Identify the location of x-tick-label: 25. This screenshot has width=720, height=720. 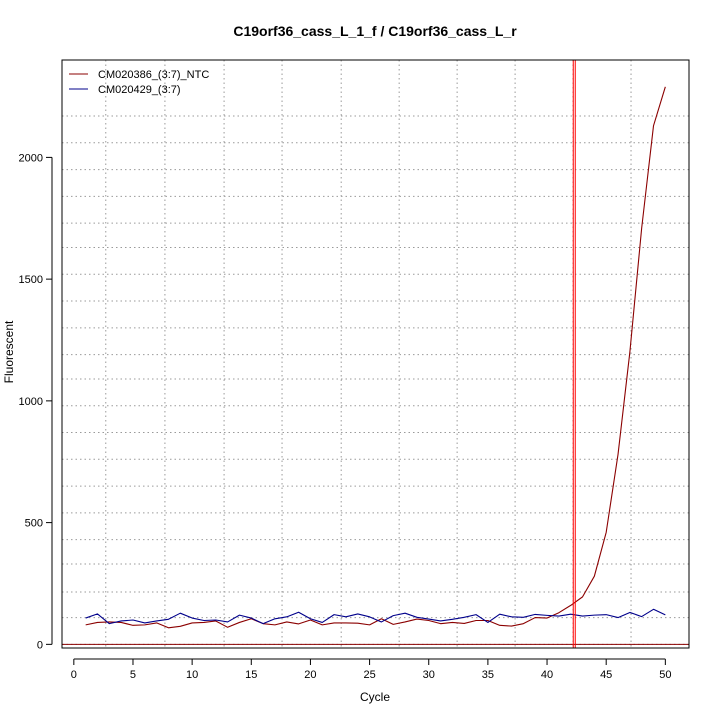
(369, 675).